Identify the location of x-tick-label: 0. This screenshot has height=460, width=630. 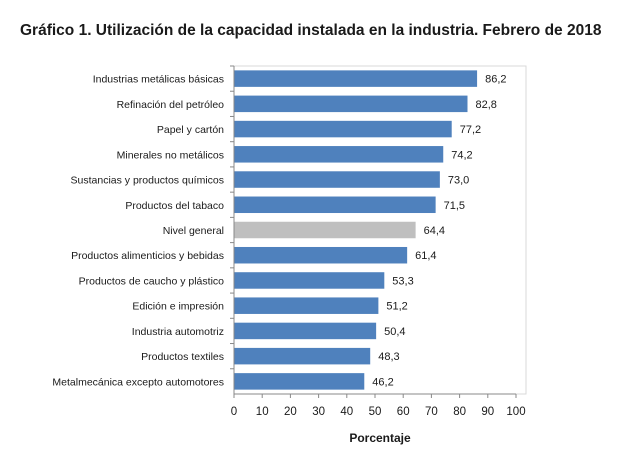
(234, 412).